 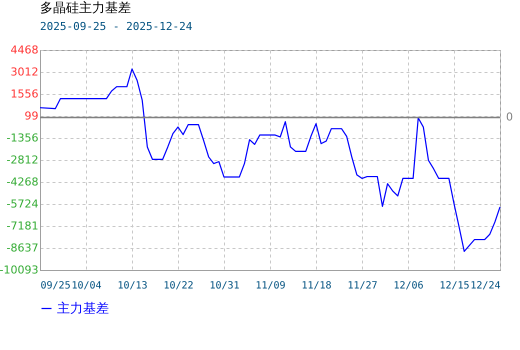 What do you see at coordinates (24, 93) in the screenshot?
I see `y-tick-label: 1556` at bounding box center [24, 93].